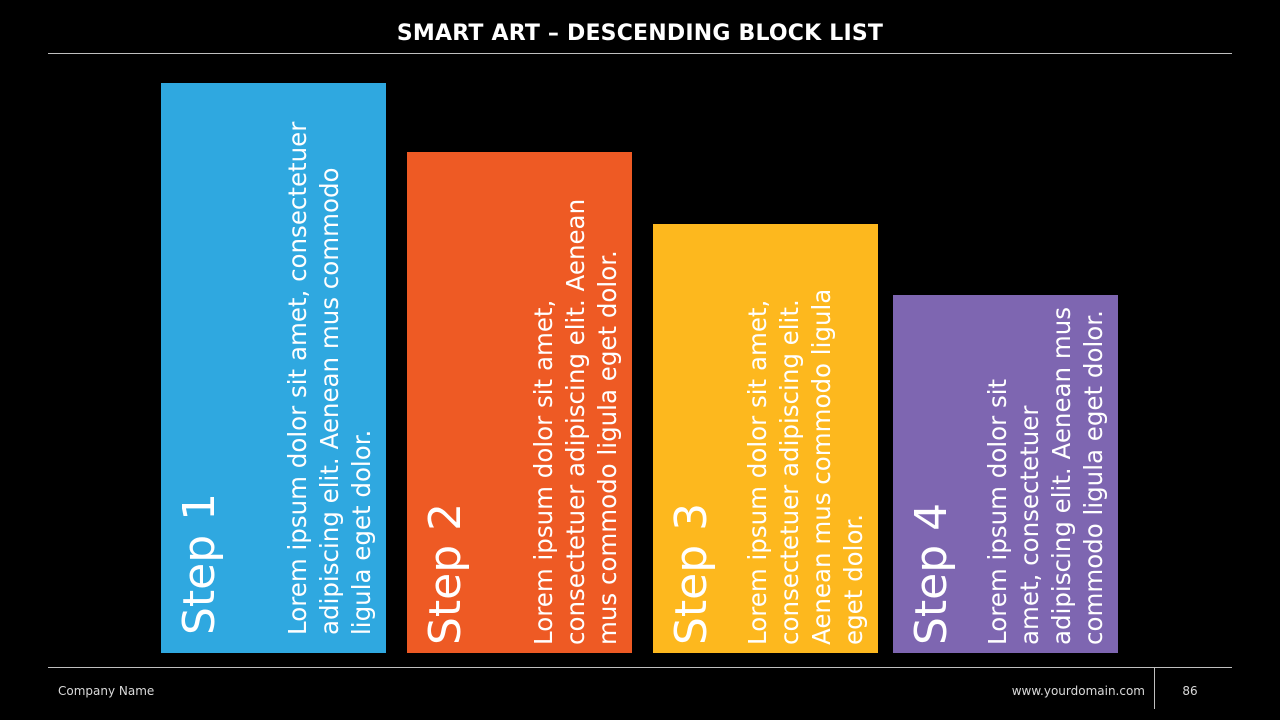  I want to click on step-3-label: Step 3, so click(691, 573).